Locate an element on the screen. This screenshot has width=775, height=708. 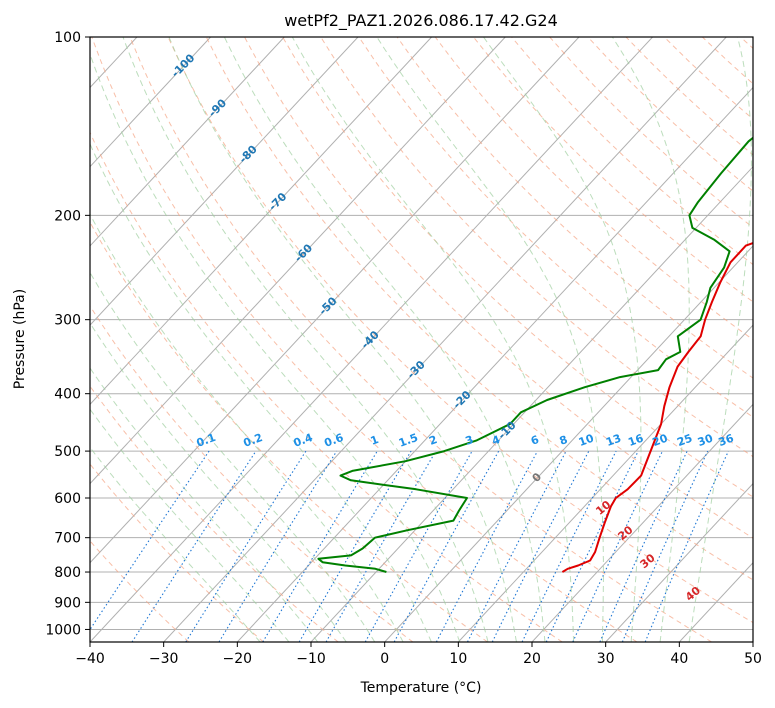
dry-adiabat is located at coordinates (177, 552).